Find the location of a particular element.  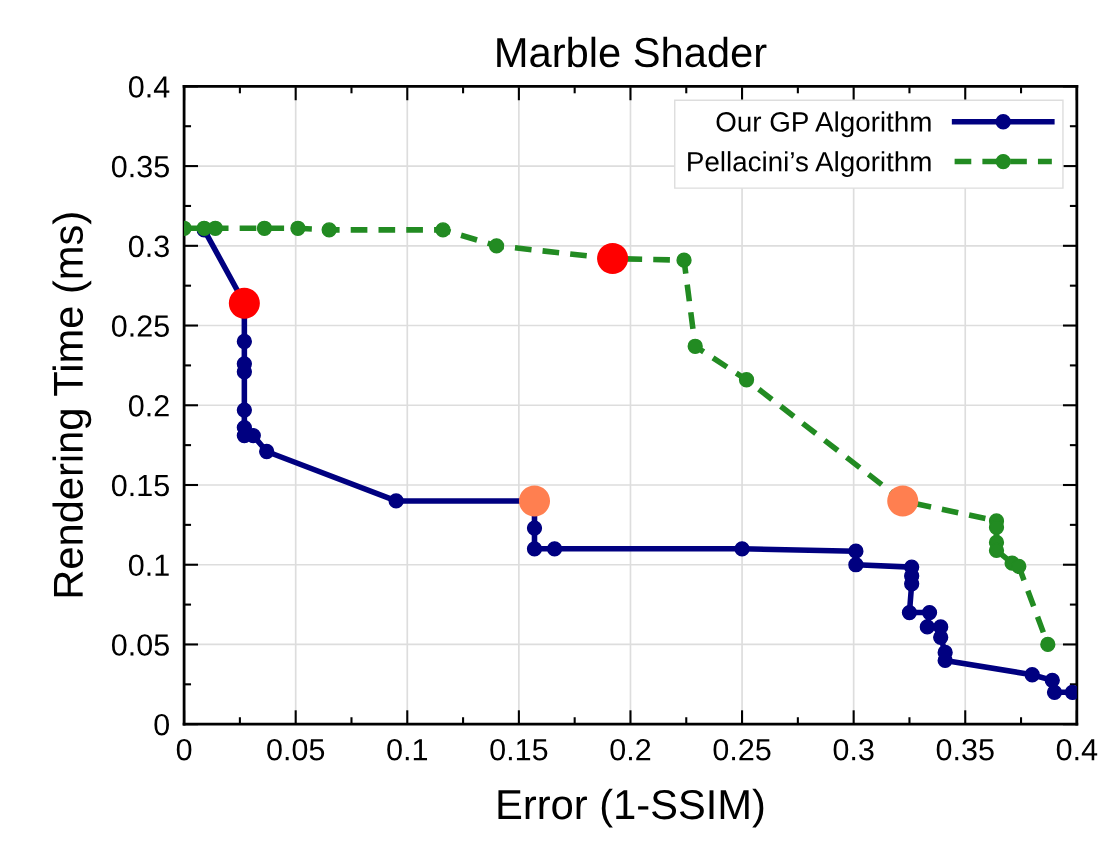

y-tick-label: 0.35 is located at coordinates (140, 166).